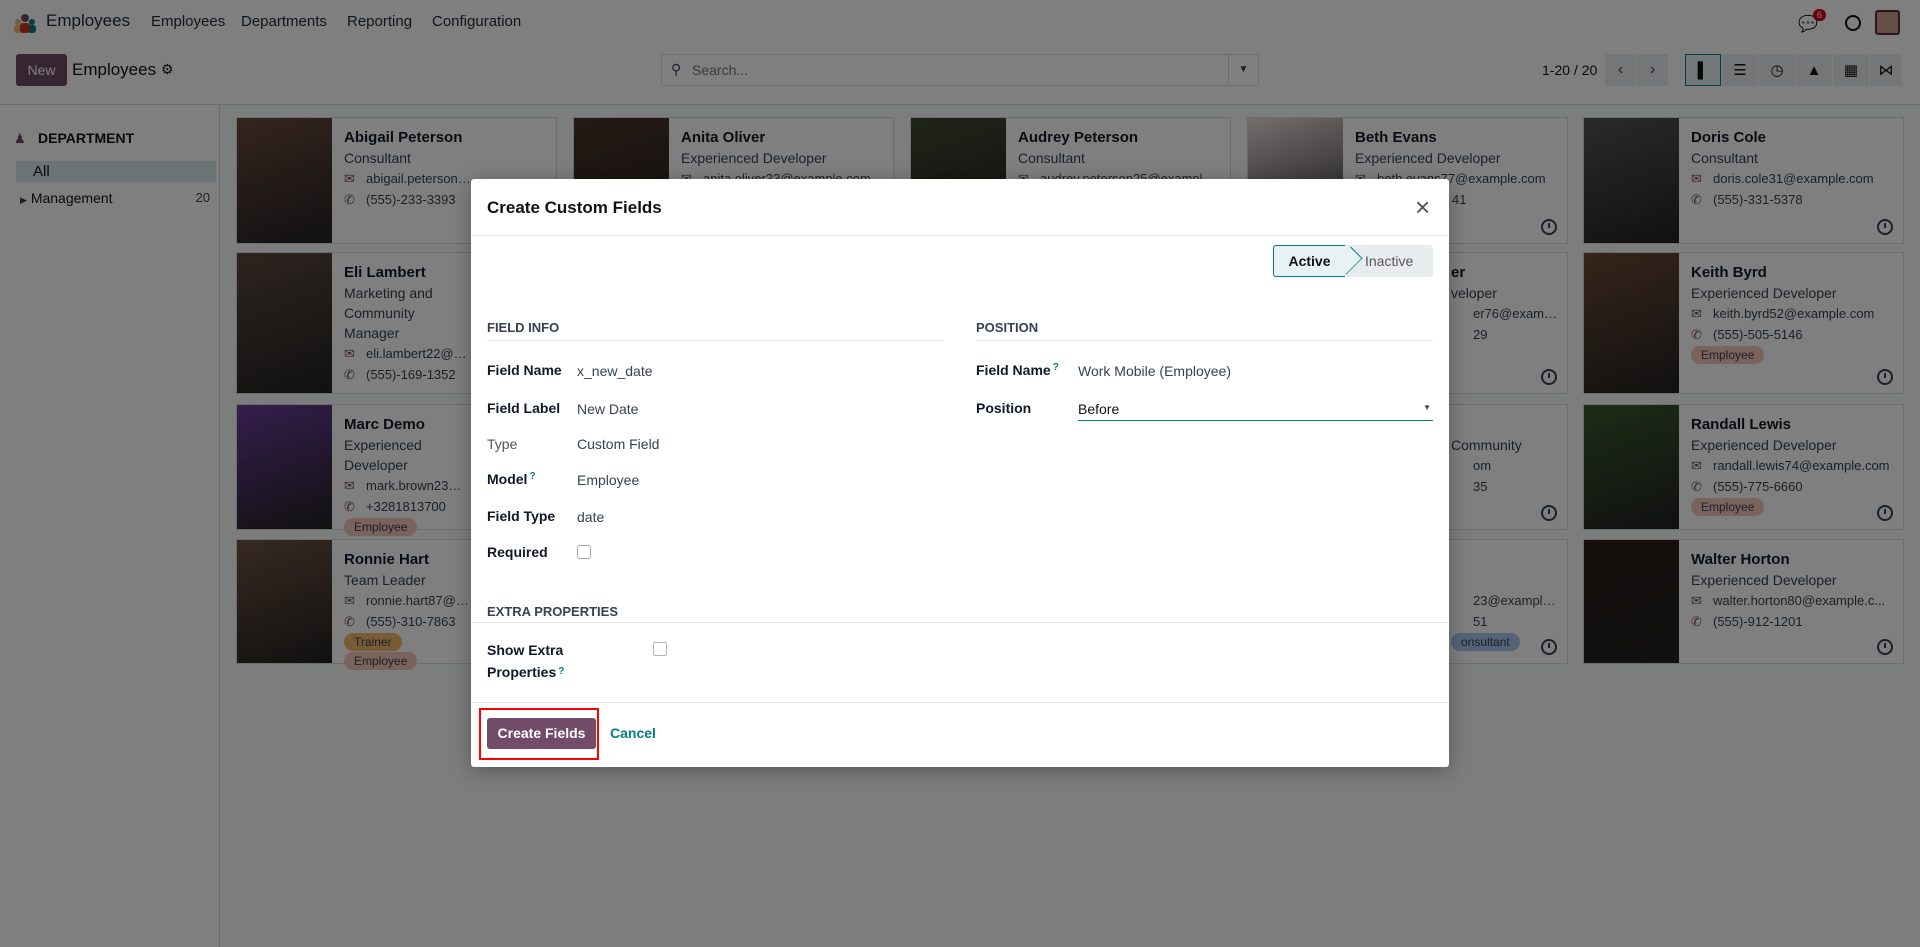 Image resolution: width=1920 pixels, height=947 pixels. Describe the element at coordinates (715, 330) in the screenshot. I see `field-info-heading: FIELD INFO` at that location.